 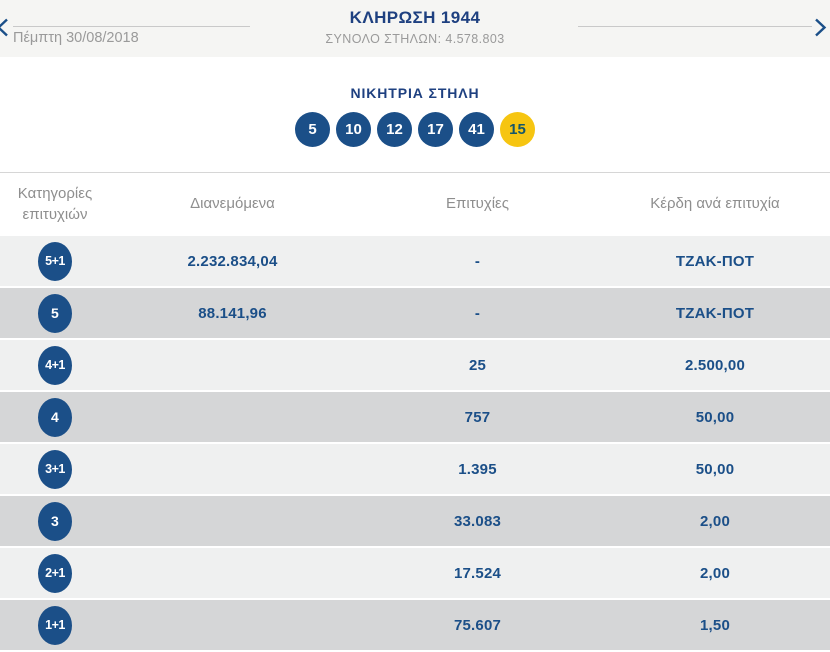 I want to click on table-row: 3 33.083 2,00, so click(x=415, y=521).